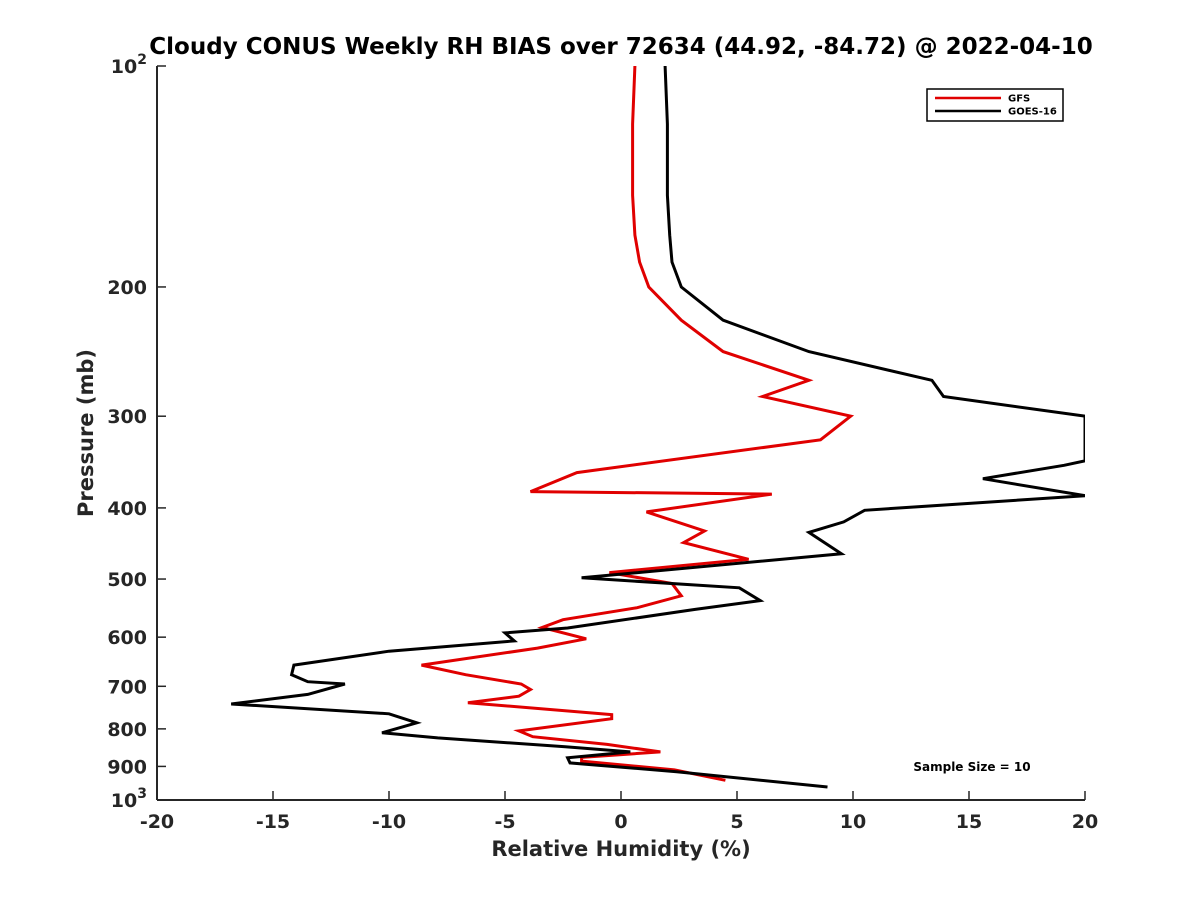 The image size is (1200, 900). Describe the element at coordinates (1019, 99) in the screenshot. I see `legend-label-gfs: GFS` at that location.